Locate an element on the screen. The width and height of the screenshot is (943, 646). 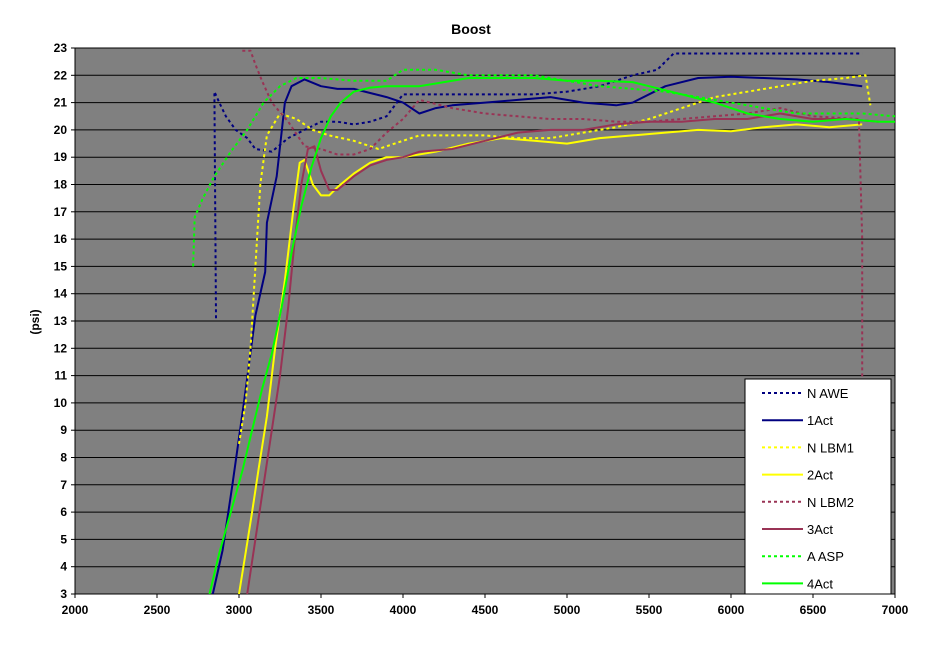
legend-label-1act: 1Act is located at coordinates (820, 420).